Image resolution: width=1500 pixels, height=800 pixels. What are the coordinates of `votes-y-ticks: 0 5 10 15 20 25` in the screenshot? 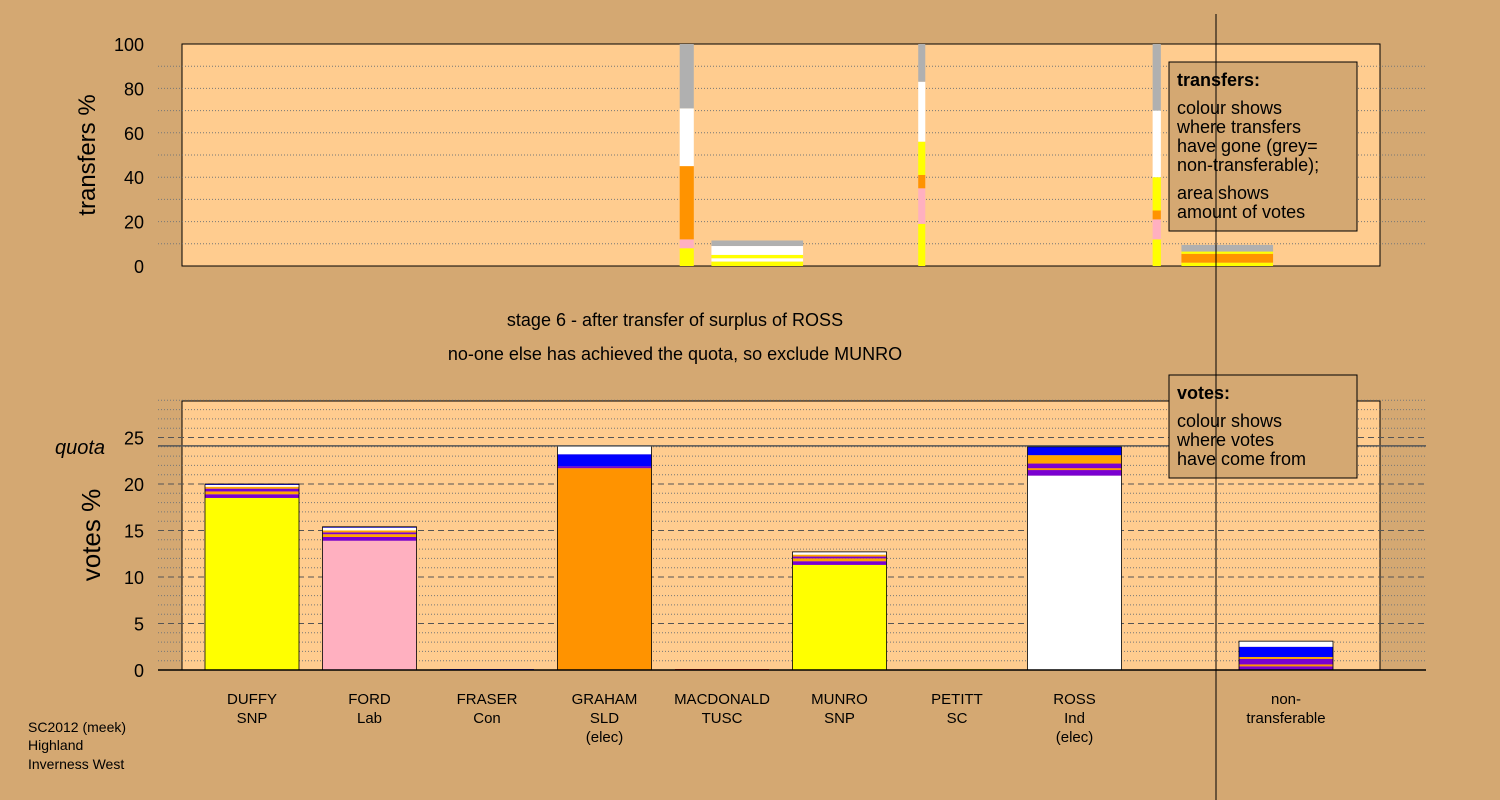 It's located at (134, 555).